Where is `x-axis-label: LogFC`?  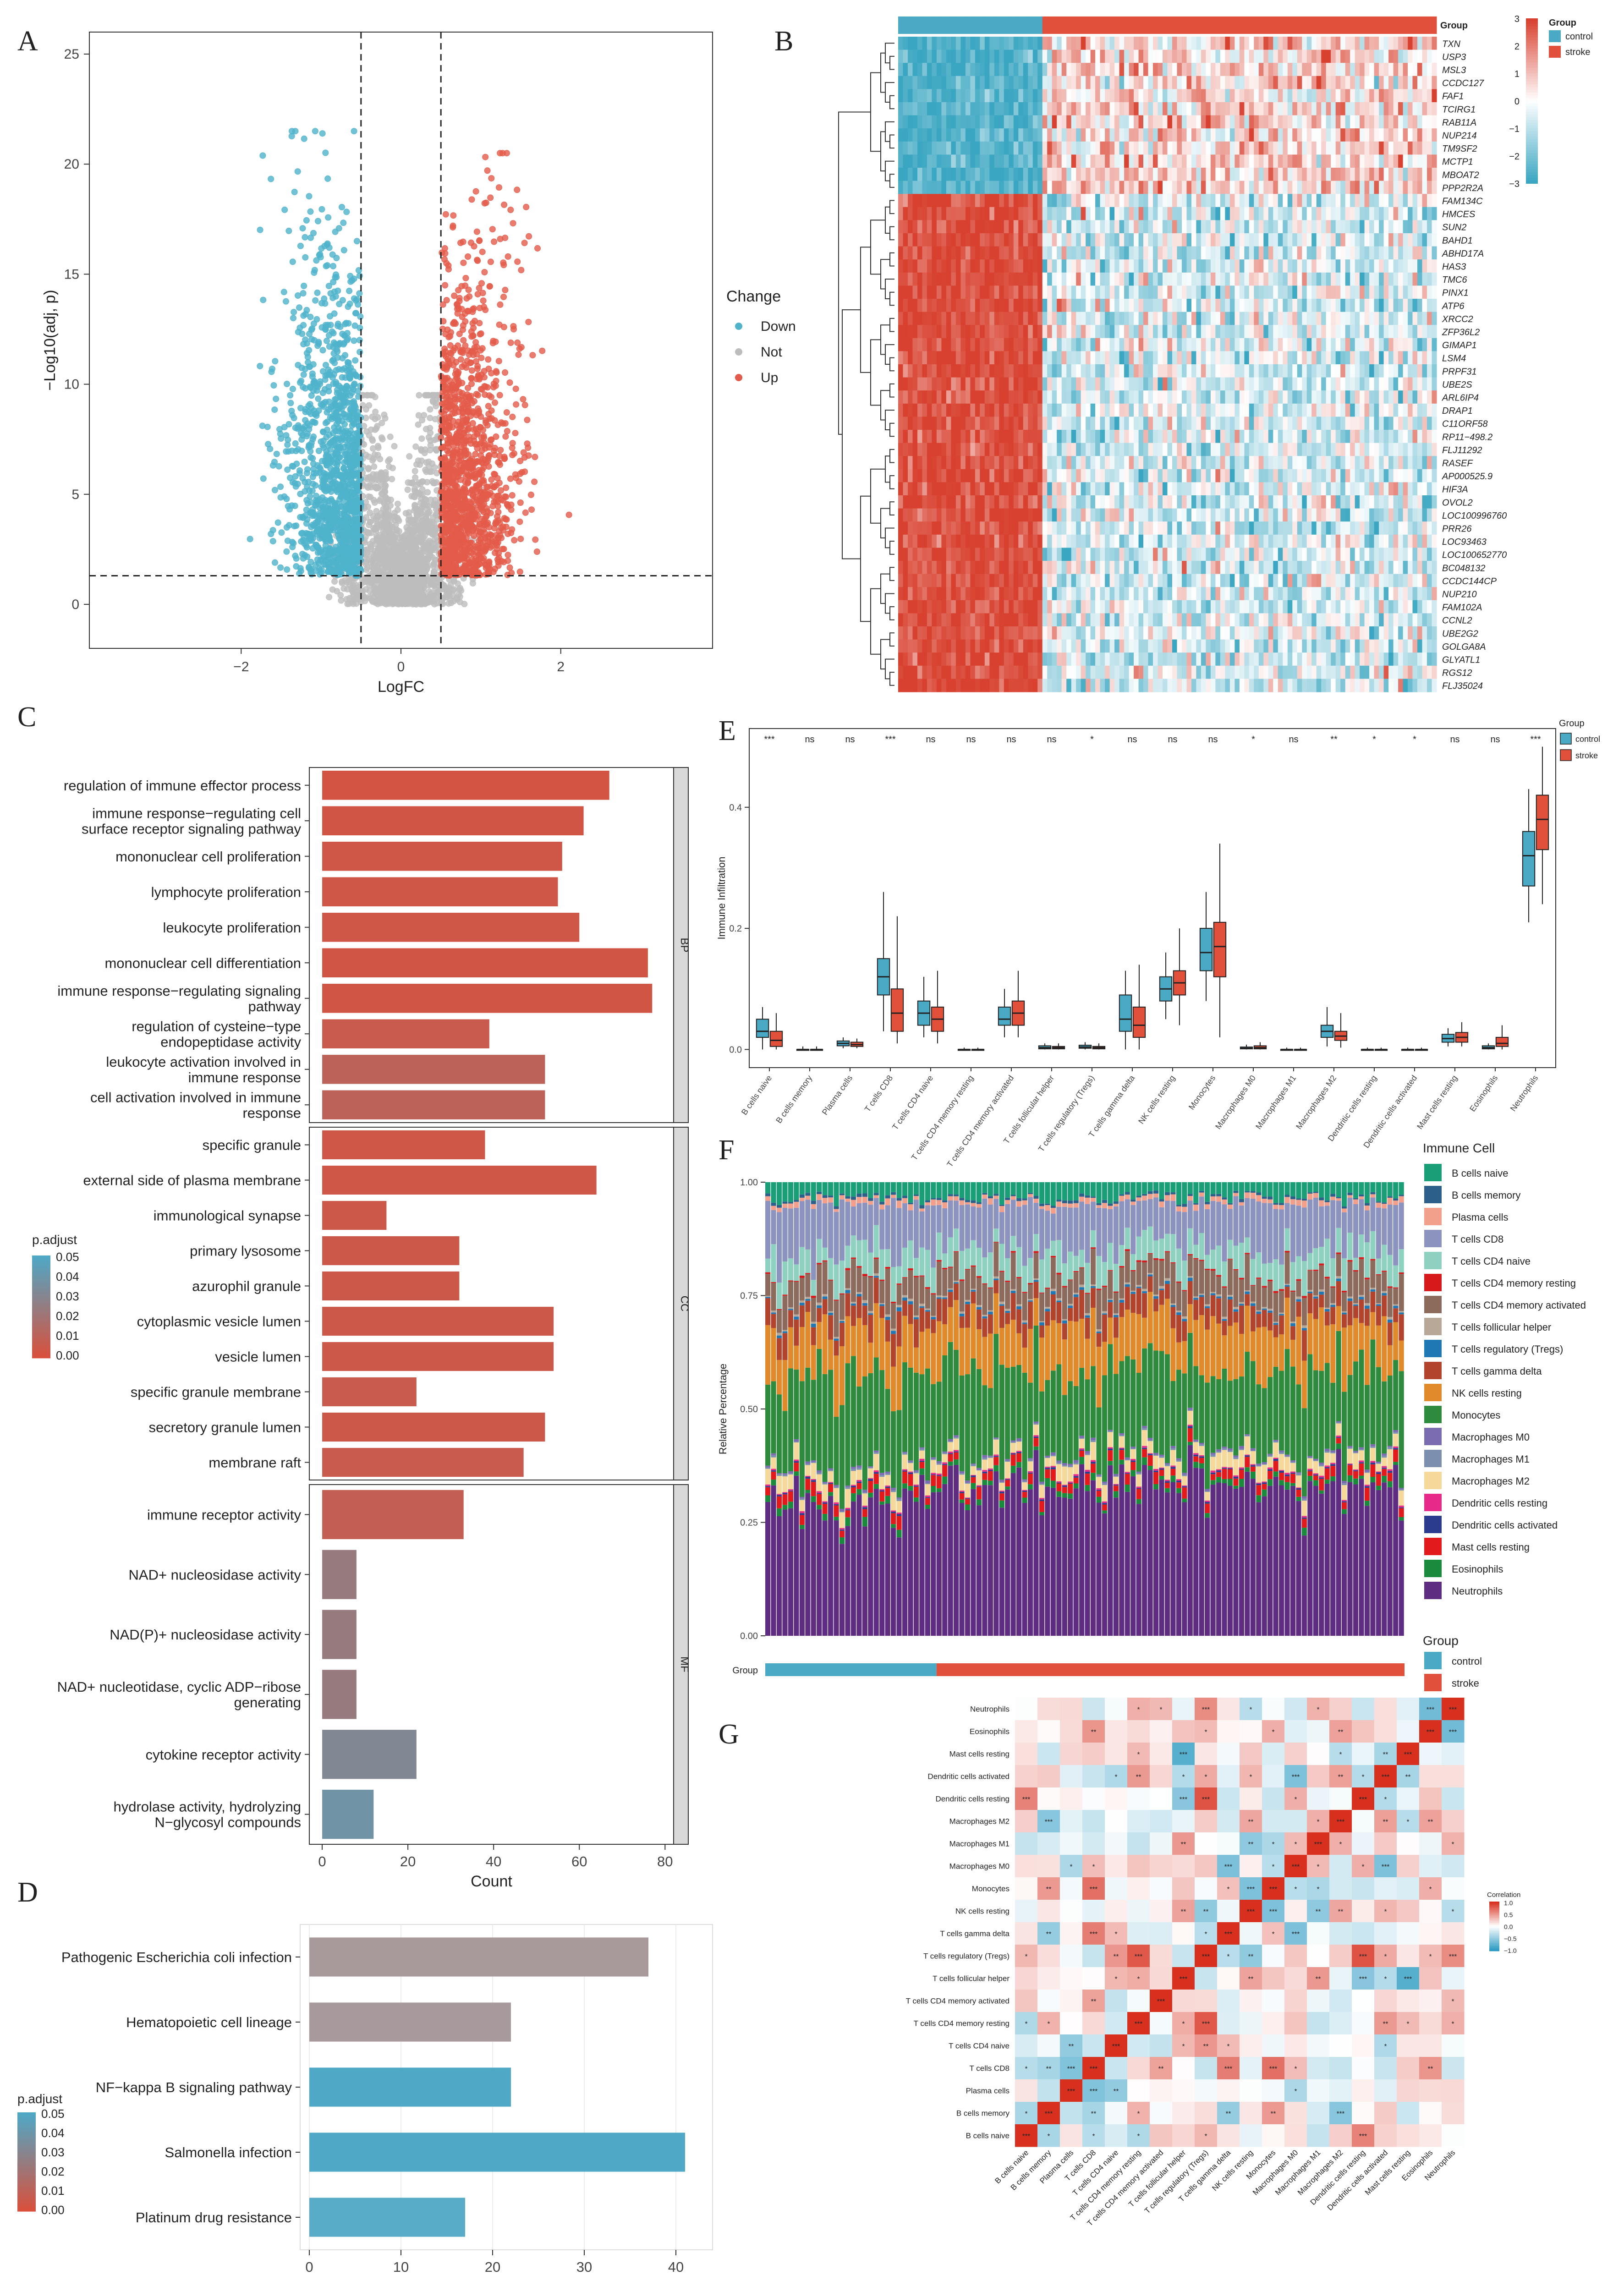
x-axis-label: LogFC is located at coordinates (401, 687).